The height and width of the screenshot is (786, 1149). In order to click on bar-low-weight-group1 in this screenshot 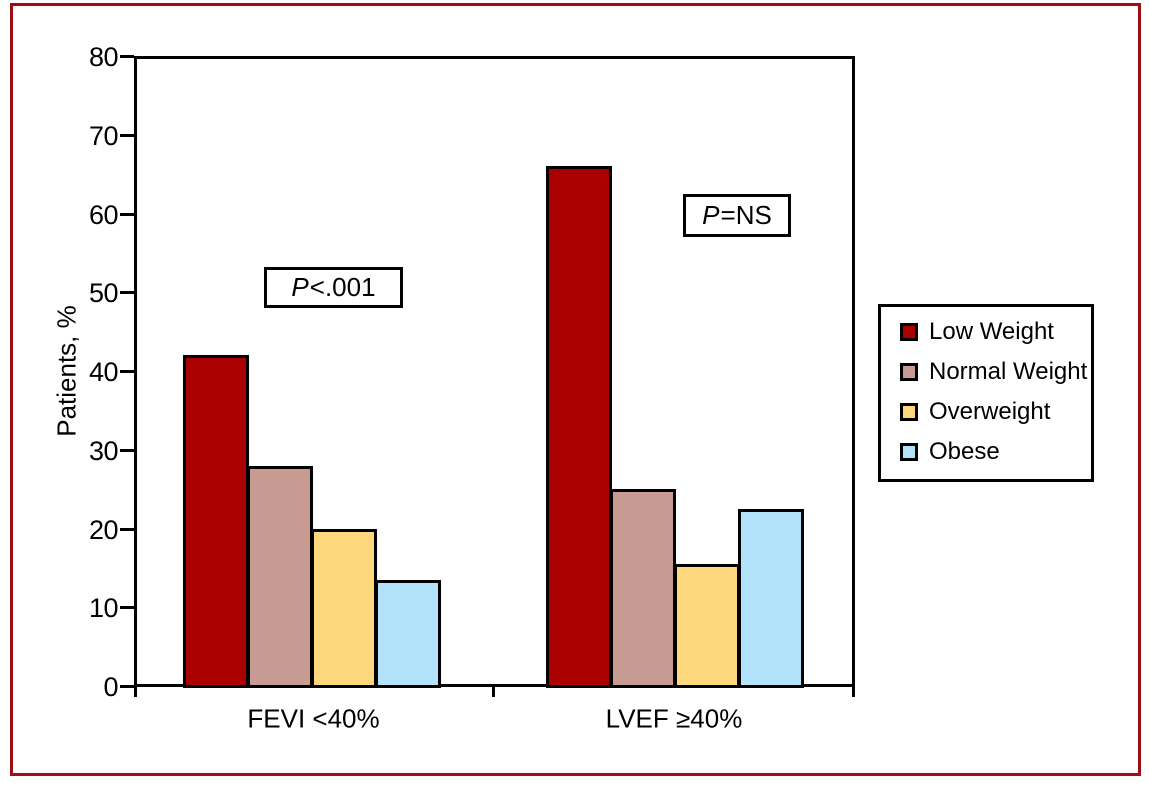, I will do `click(216, 521)`.